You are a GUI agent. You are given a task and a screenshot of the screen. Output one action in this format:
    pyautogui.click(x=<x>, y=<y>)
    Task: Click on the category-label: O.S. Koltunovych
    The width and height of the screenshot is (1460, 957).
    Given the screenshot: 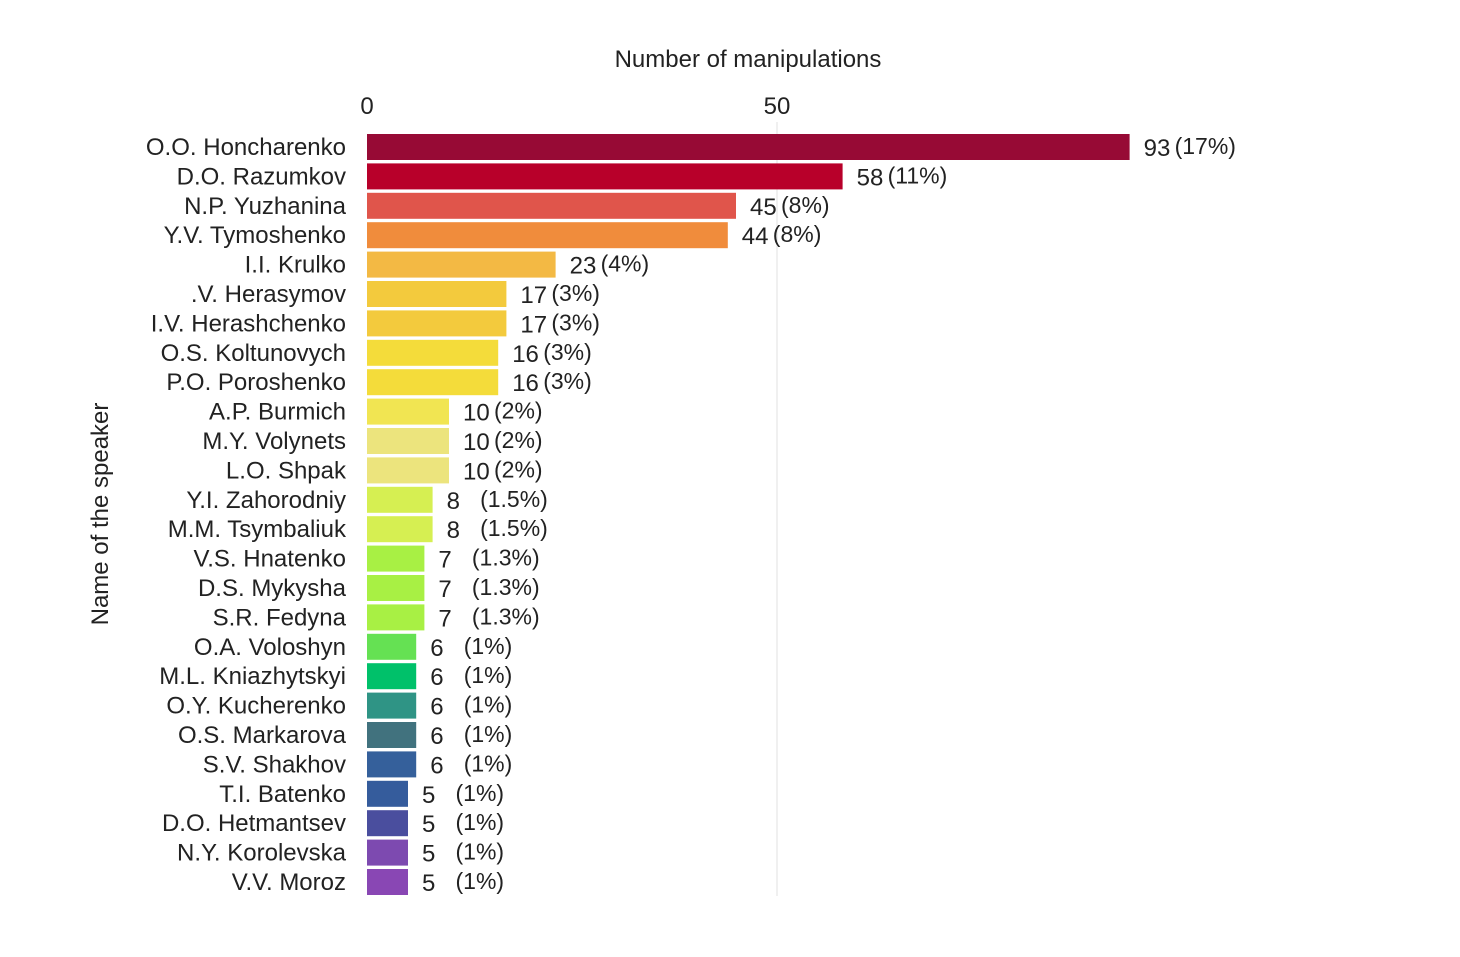 What is the action you would take?
    pyautogui.click(x=253, y=353)
    